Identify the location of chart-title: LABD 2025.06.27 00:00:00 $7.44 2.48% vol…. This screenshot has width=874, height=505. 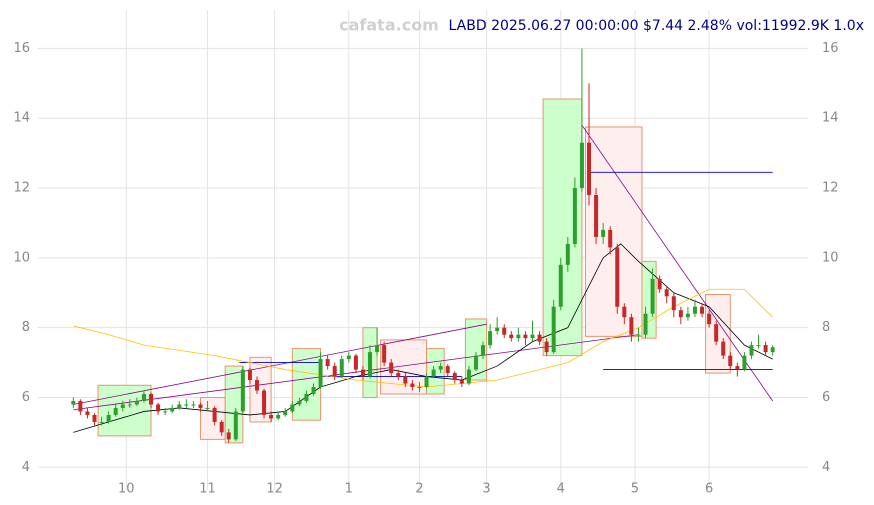
(656, 26).